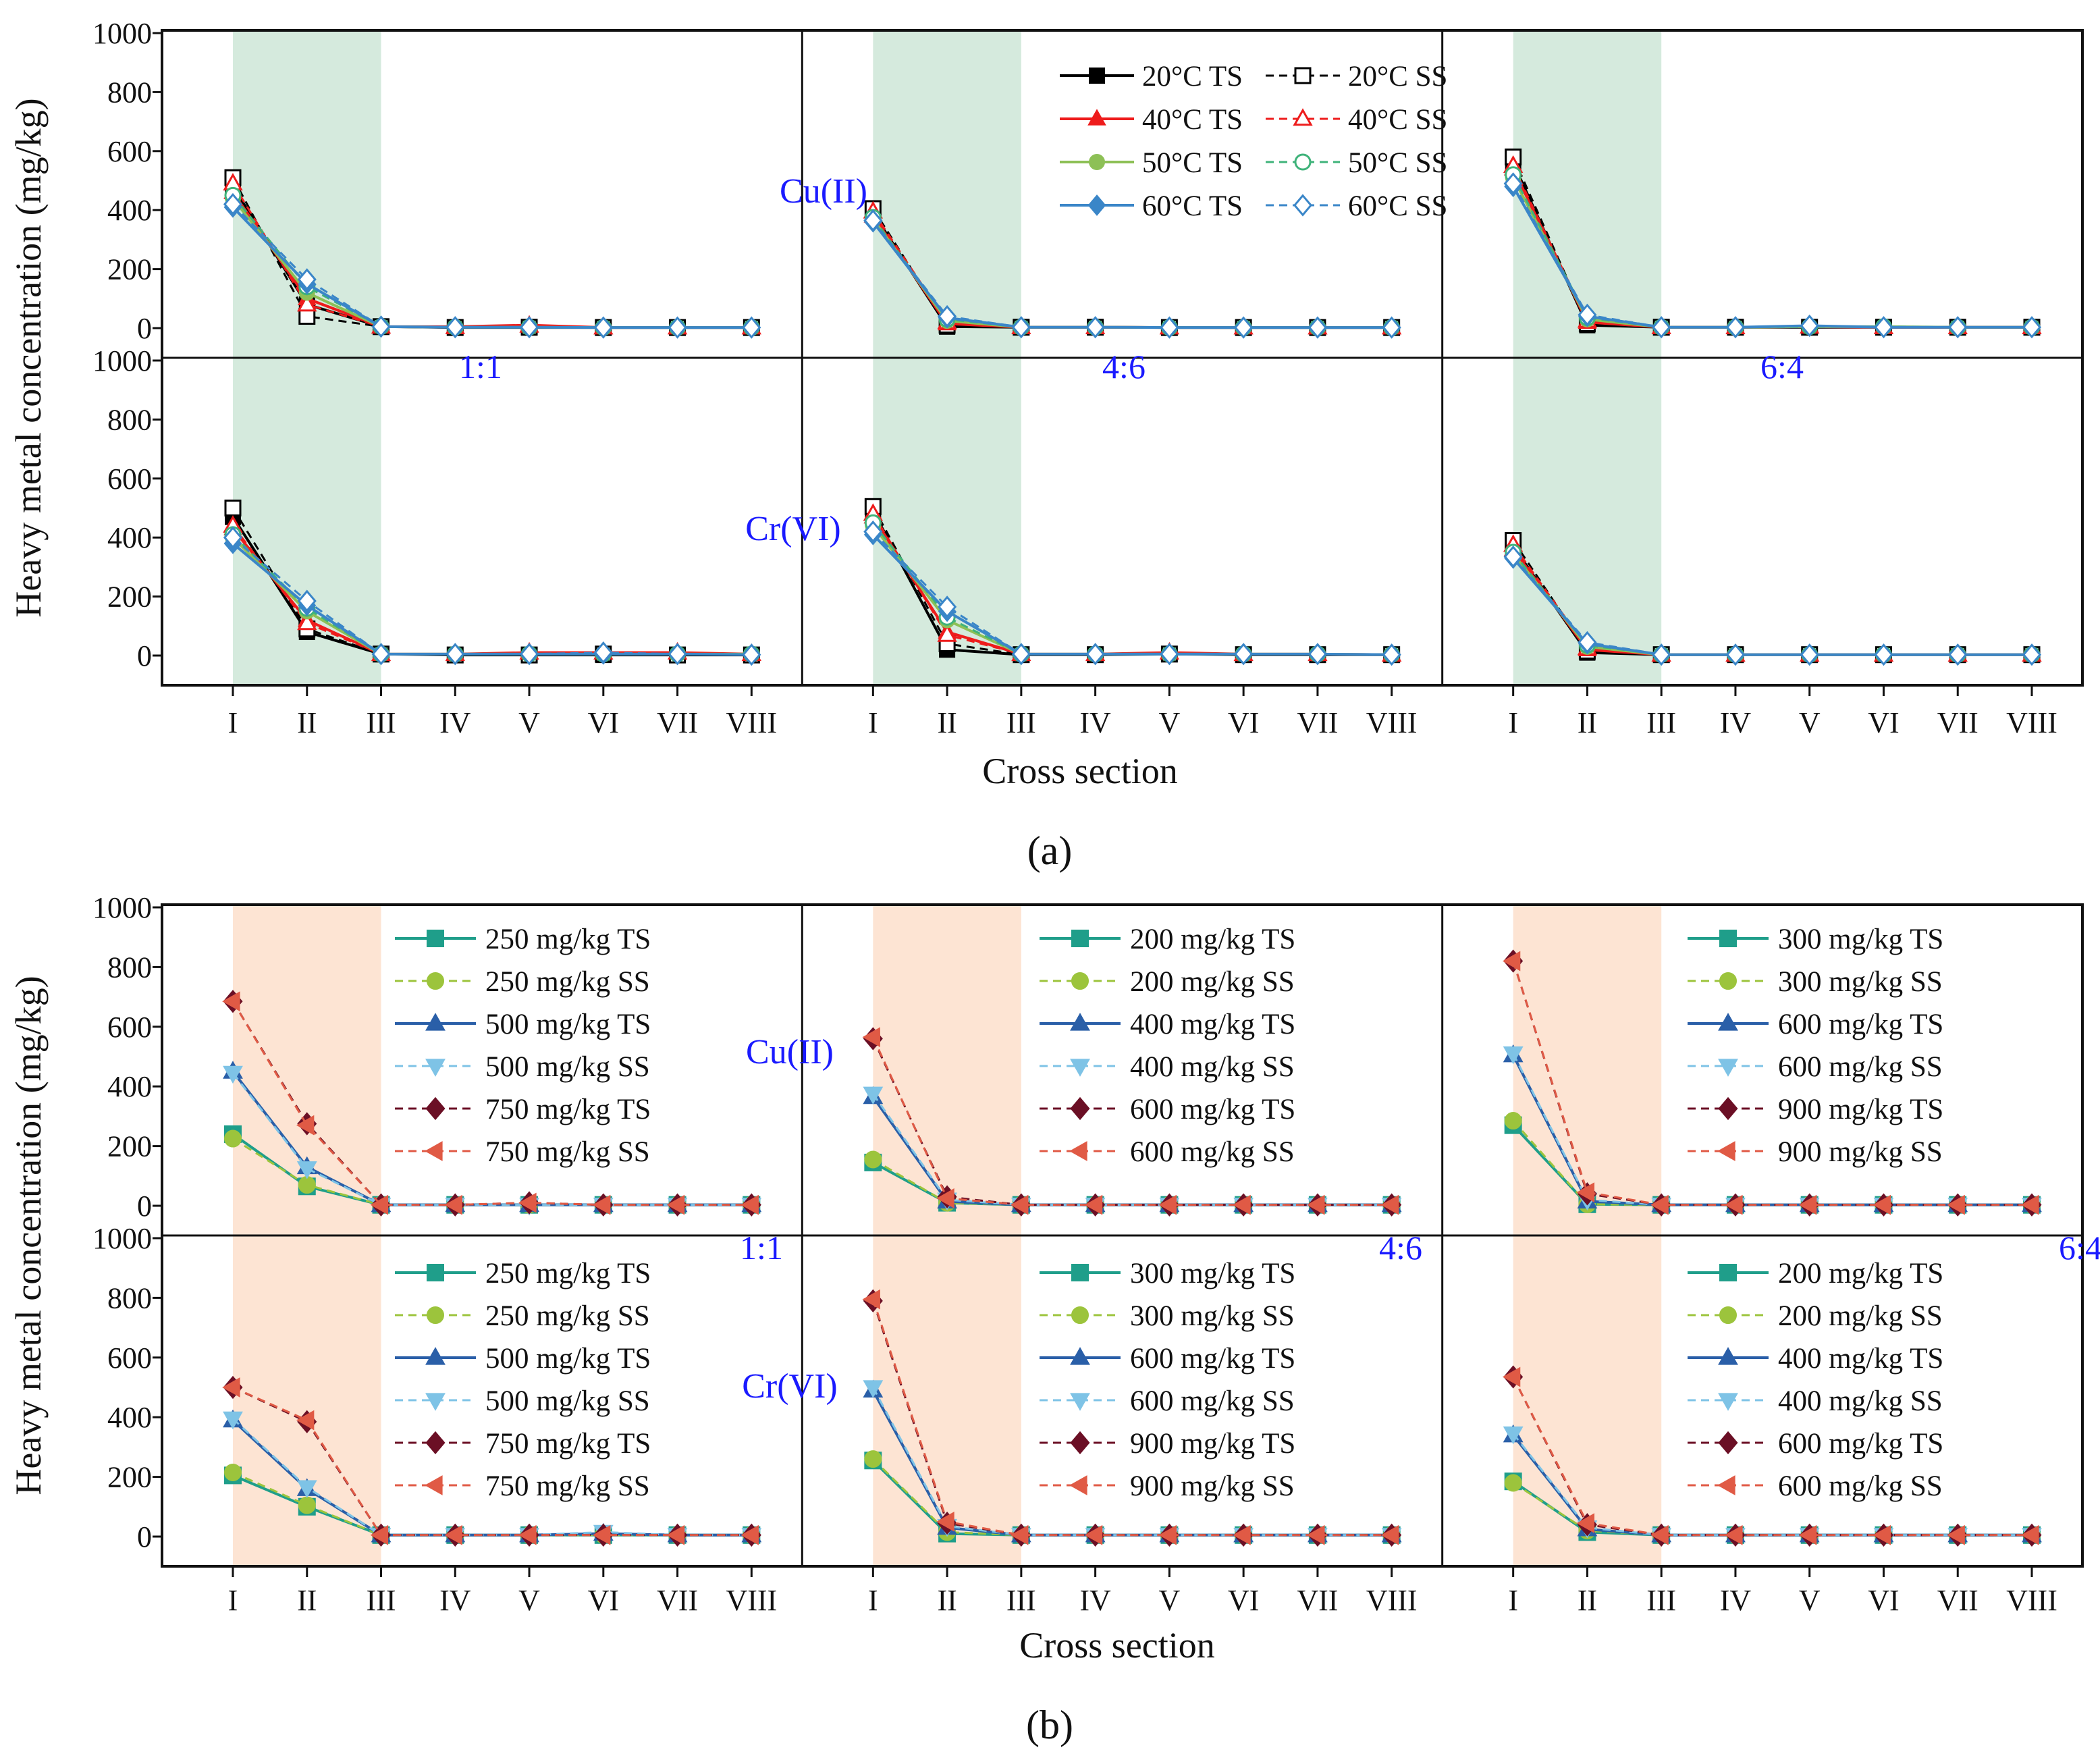 This screenshot has width=2100, height=1756. I want to click on metal-label-a-0: Cu(II), so click(823, 192).